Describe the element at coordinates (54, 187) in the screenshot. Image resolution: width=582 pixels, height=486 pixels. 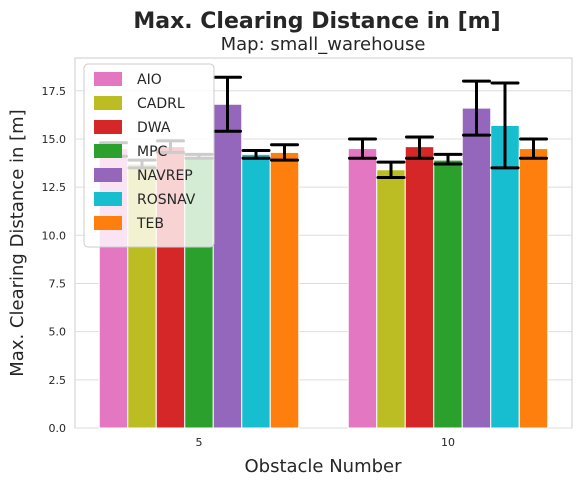
I see `y-tick-label: 12.5` at that location.